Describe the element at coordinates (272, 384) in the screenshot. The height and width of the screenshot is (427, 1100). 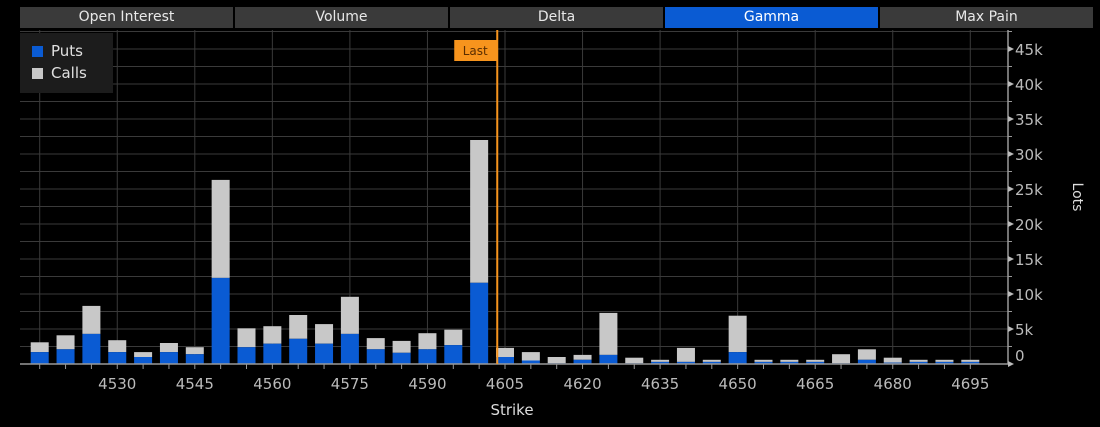
I see `x-tick-label: 4560` at that location.